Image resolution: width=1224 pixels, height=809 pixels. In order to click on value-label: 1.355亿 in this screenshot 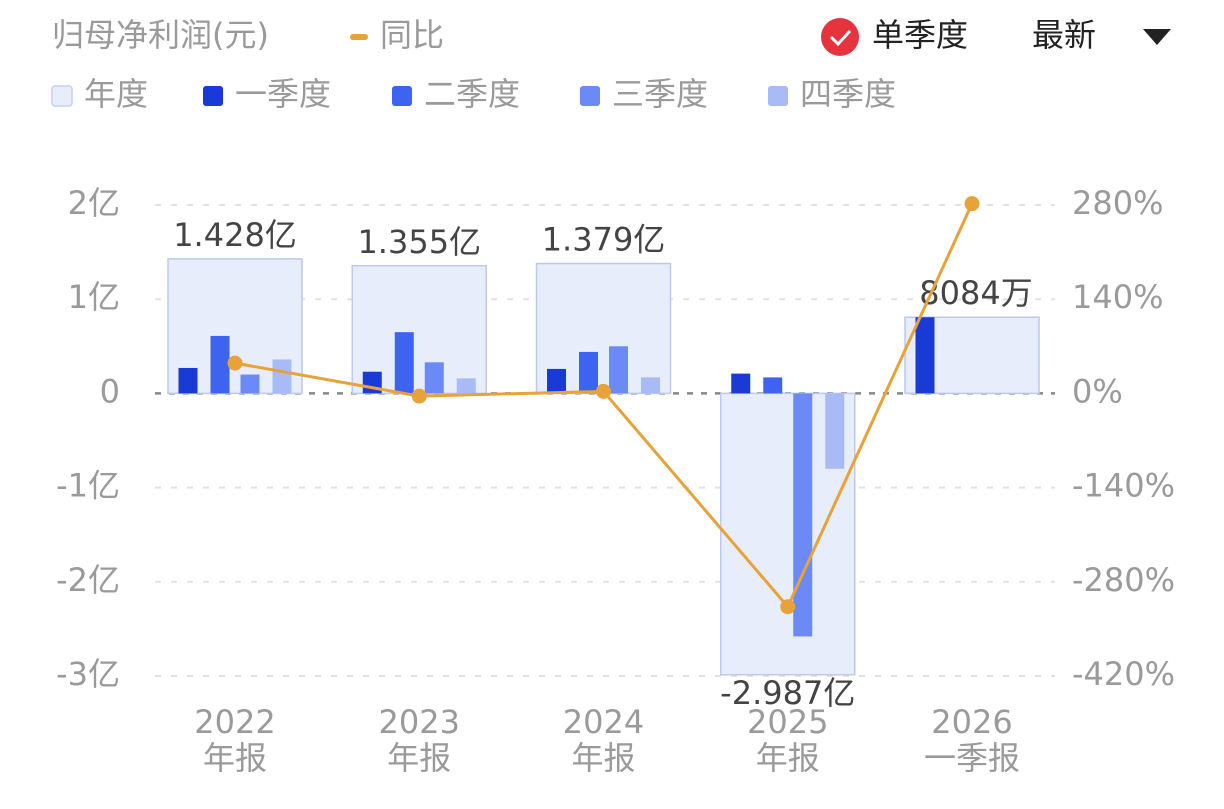, I will do `click(419, 242)`.